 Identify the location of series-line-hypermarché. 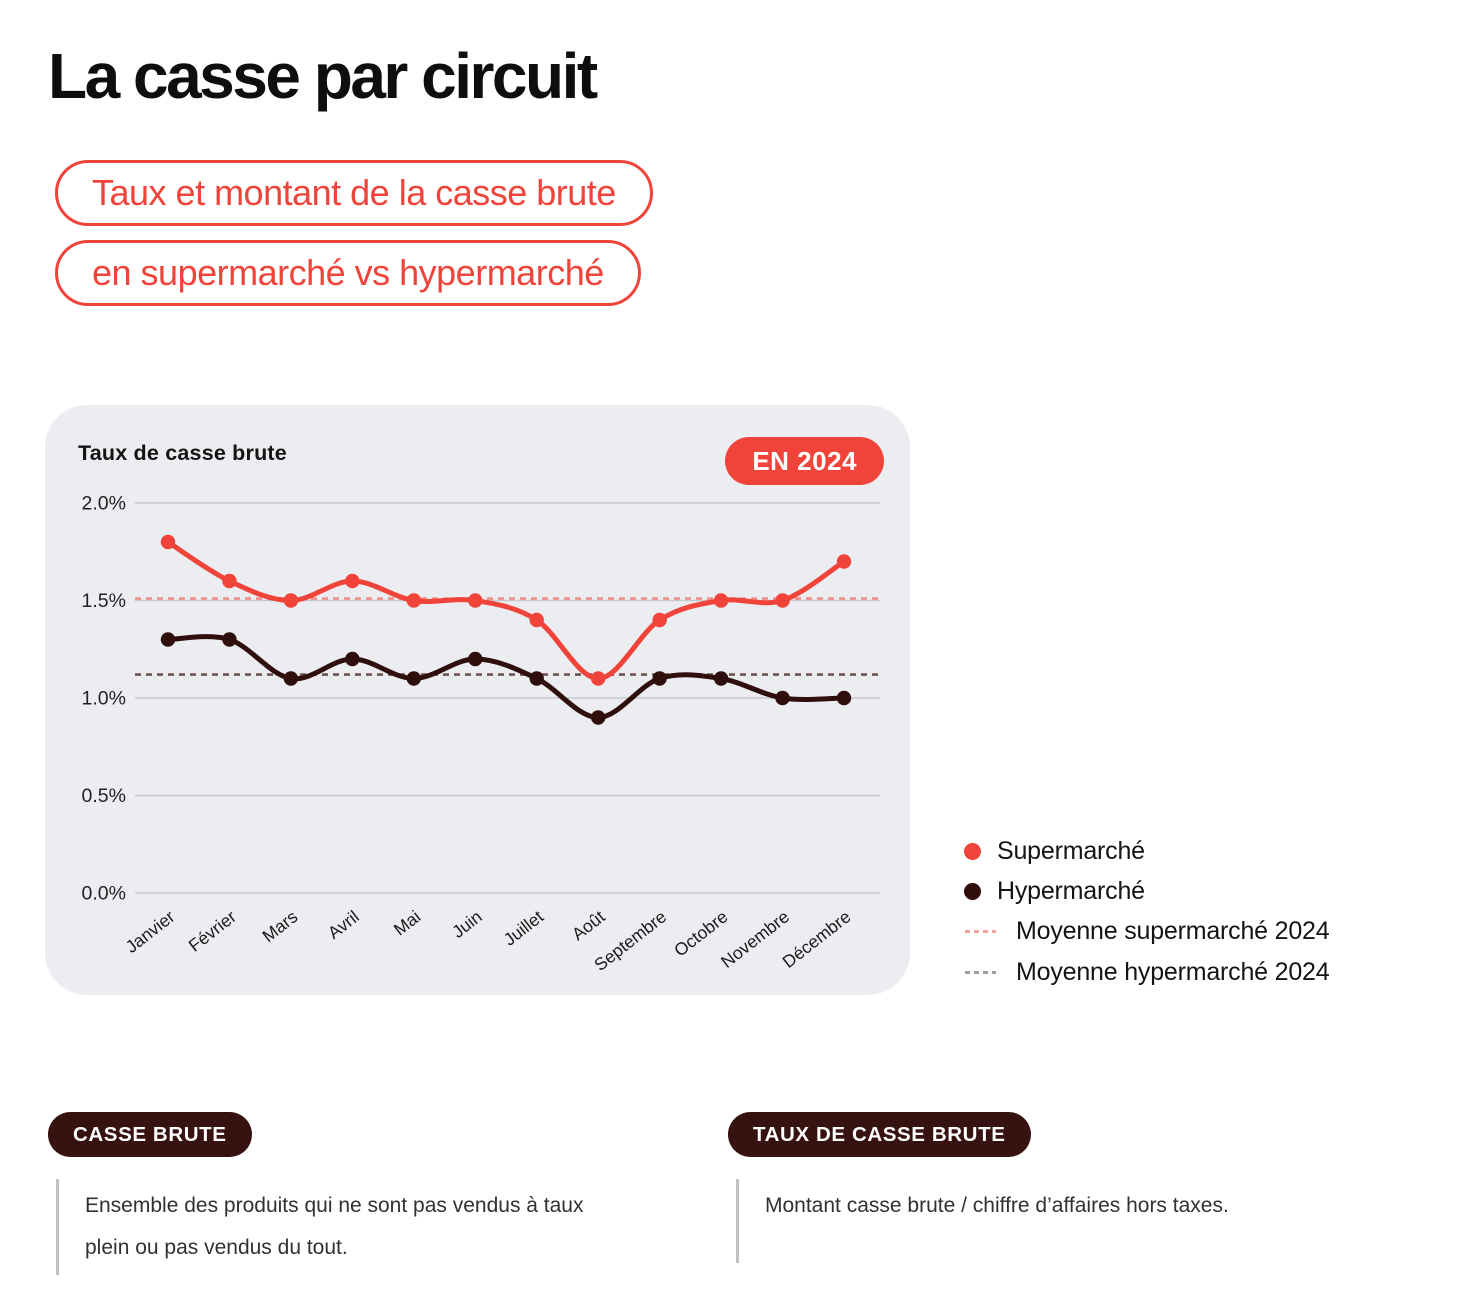
(506, 677).